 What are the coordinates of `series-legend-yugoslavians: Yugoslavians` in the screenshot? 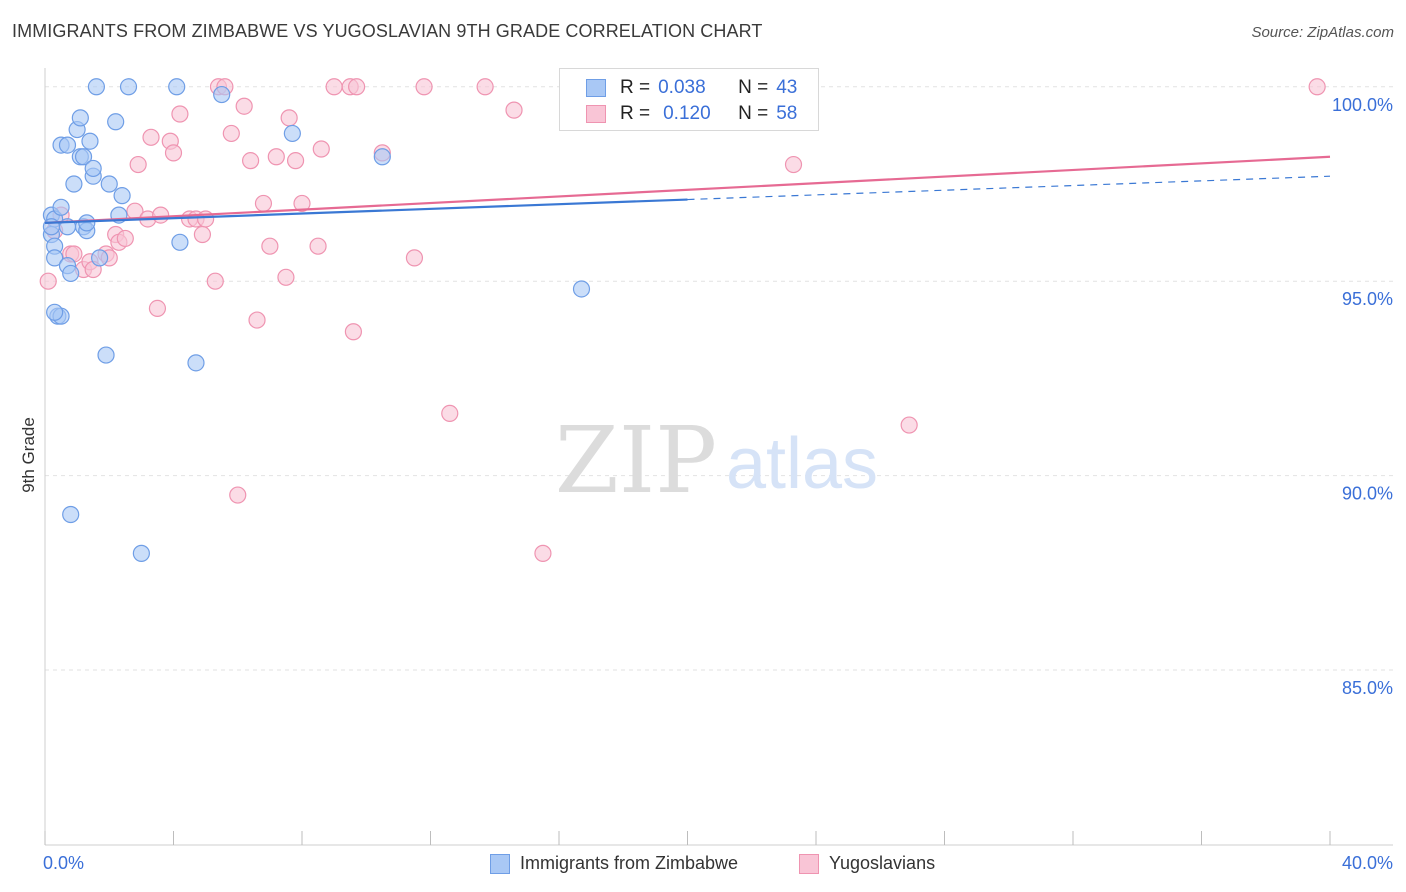 It's located at (867, 863).